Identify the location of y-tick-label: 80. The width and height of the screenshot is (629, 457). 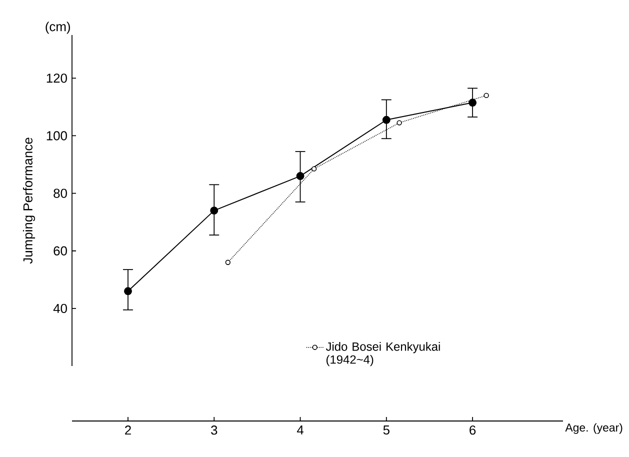
(60, 193).